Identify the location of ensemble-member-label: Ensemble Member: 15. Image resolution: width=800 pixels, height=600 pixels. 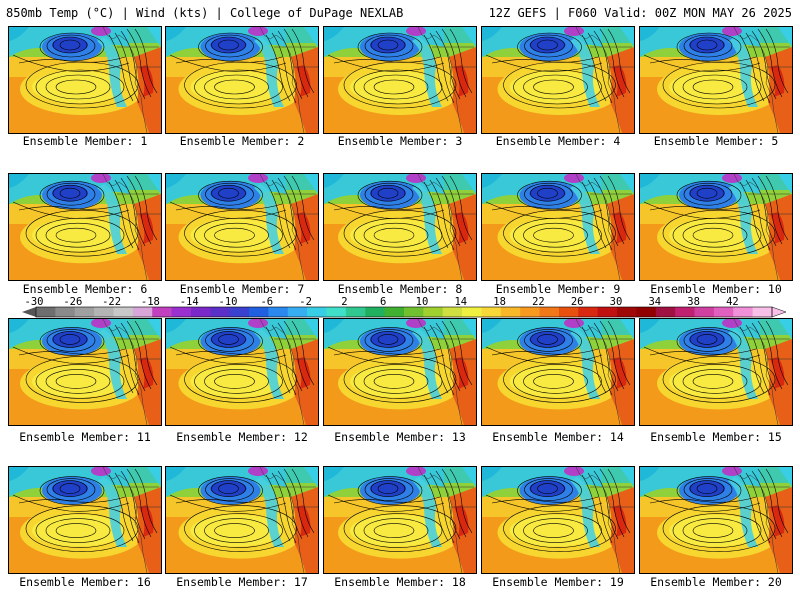
(716, 437).